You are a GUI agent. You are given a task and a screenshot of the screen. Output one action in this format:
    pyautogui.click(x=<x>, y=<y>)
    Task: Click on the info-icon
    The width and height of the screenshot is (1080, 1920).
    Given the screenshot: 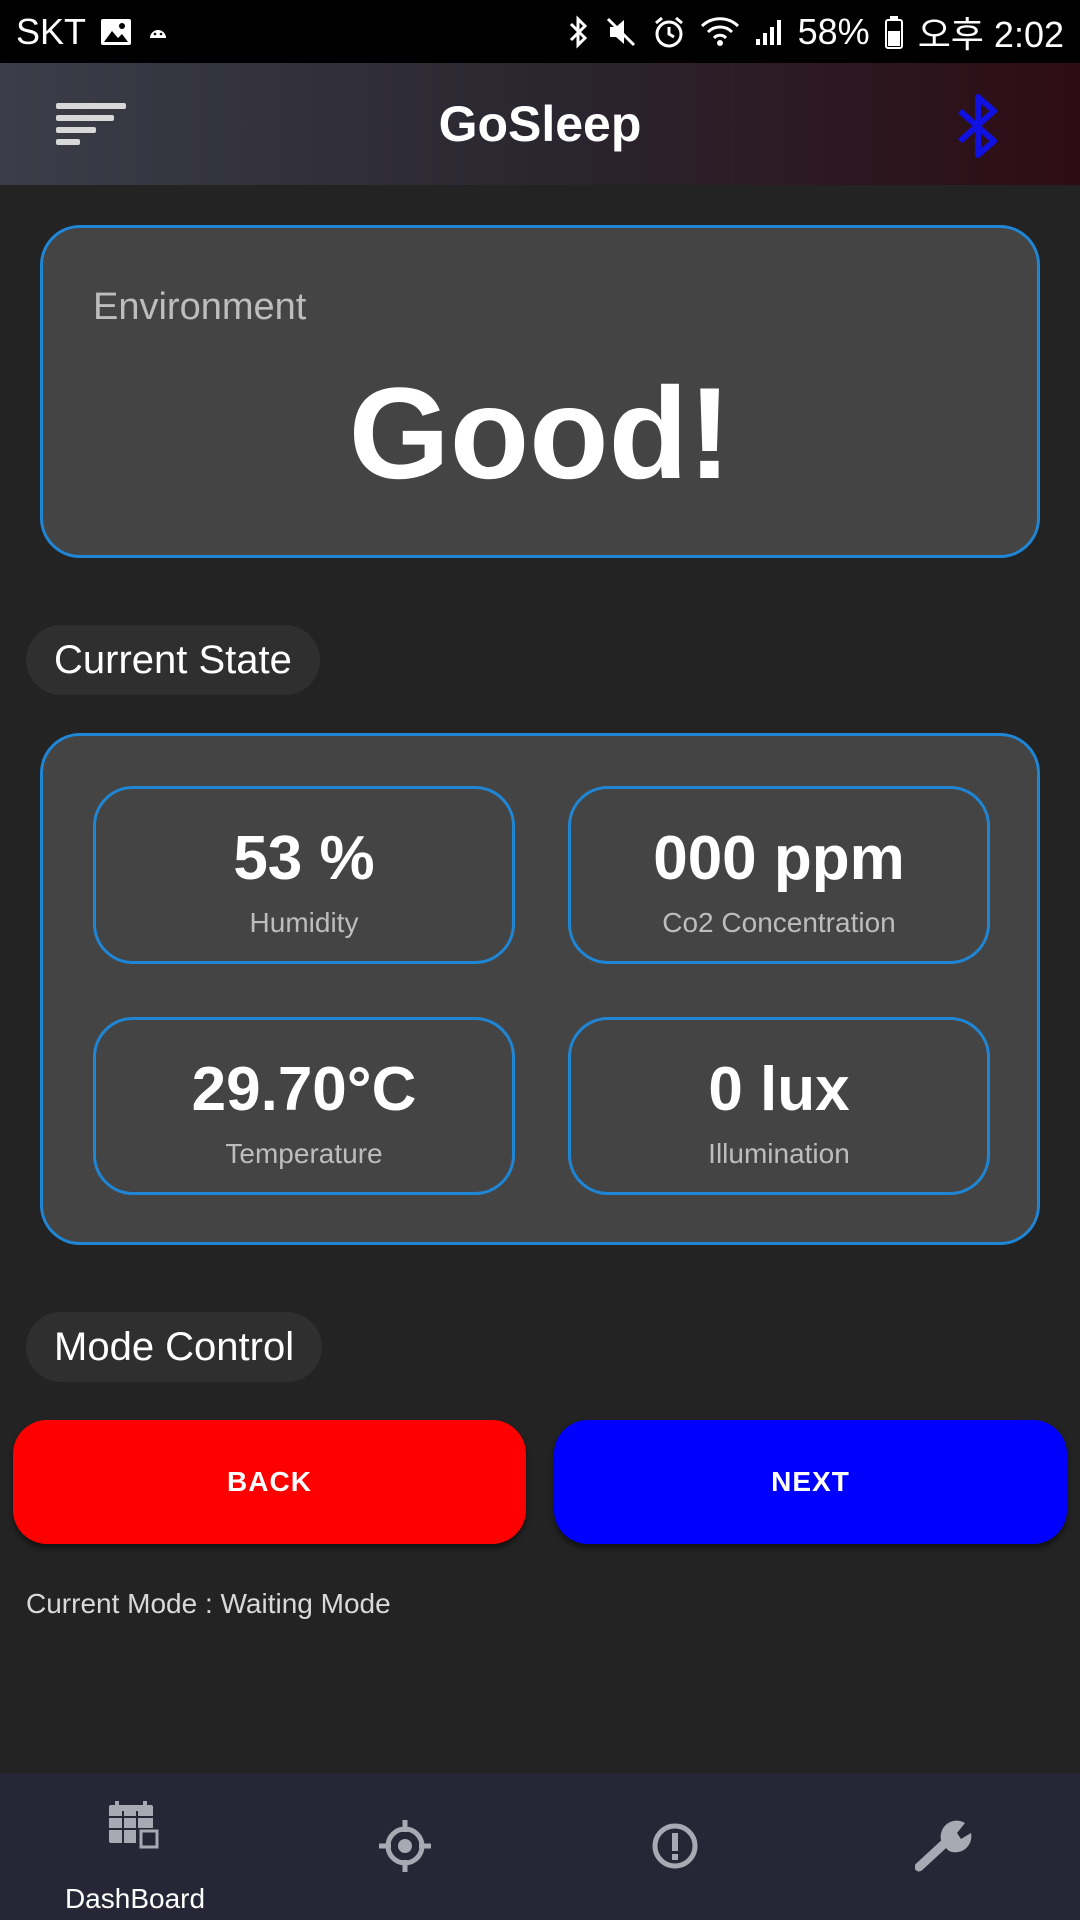 What is the action you would take?
    pyautogui.click(x=675, y=1846)
    